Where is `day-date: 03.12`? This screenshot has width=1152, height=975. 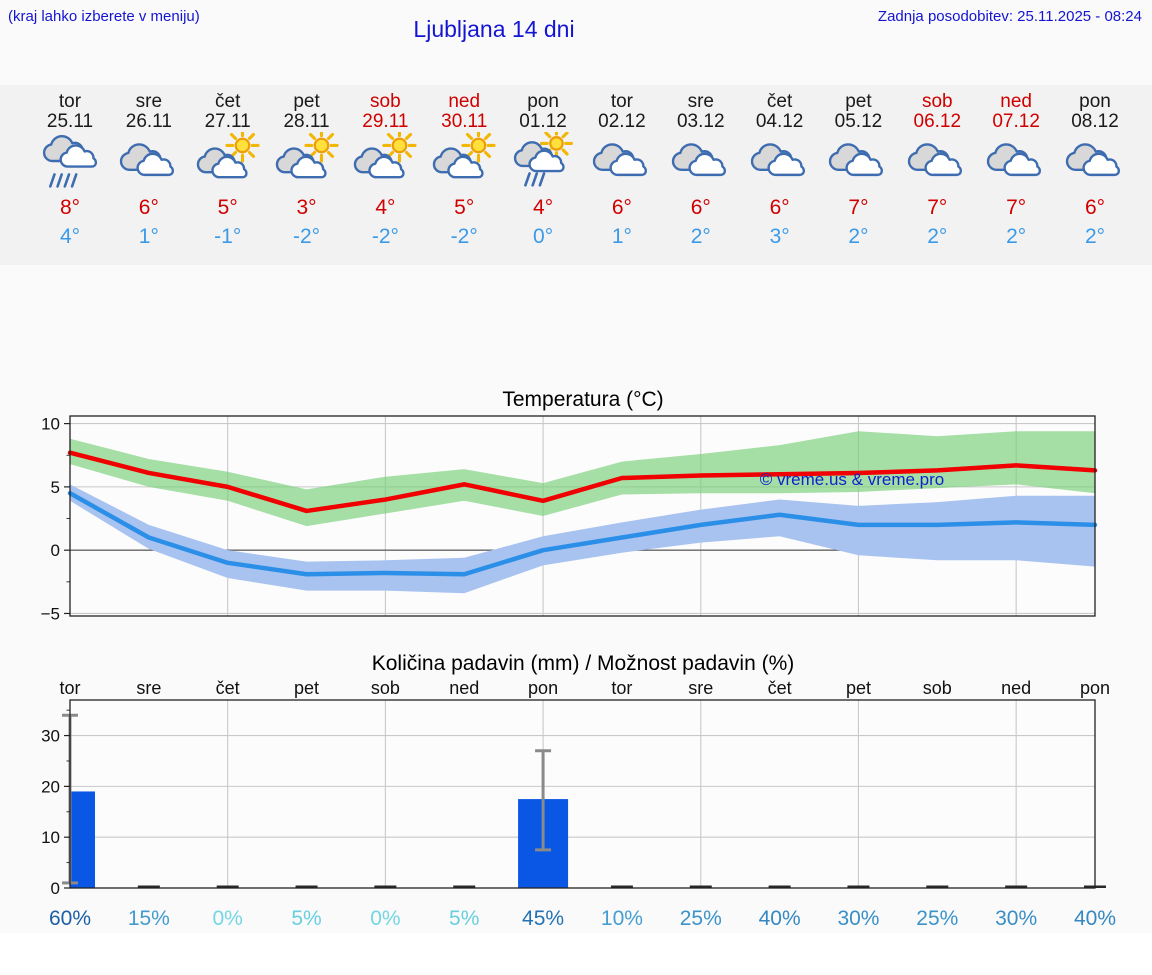 day-date: 03.12 is located at coordinates (700, 121).